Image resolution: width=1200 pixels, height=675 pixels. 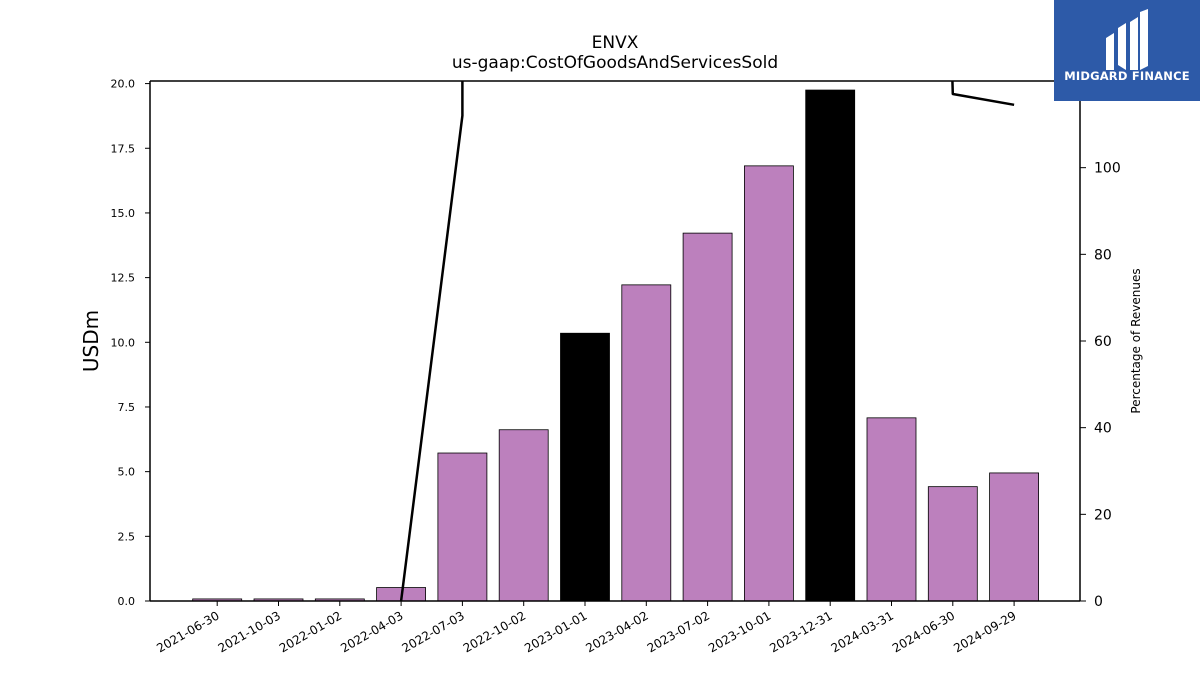 What do you see at coordinates (800, 631) in the screenshot?
I see `x-tick-label: 2023-12-31` at bounding box center [800, 631].